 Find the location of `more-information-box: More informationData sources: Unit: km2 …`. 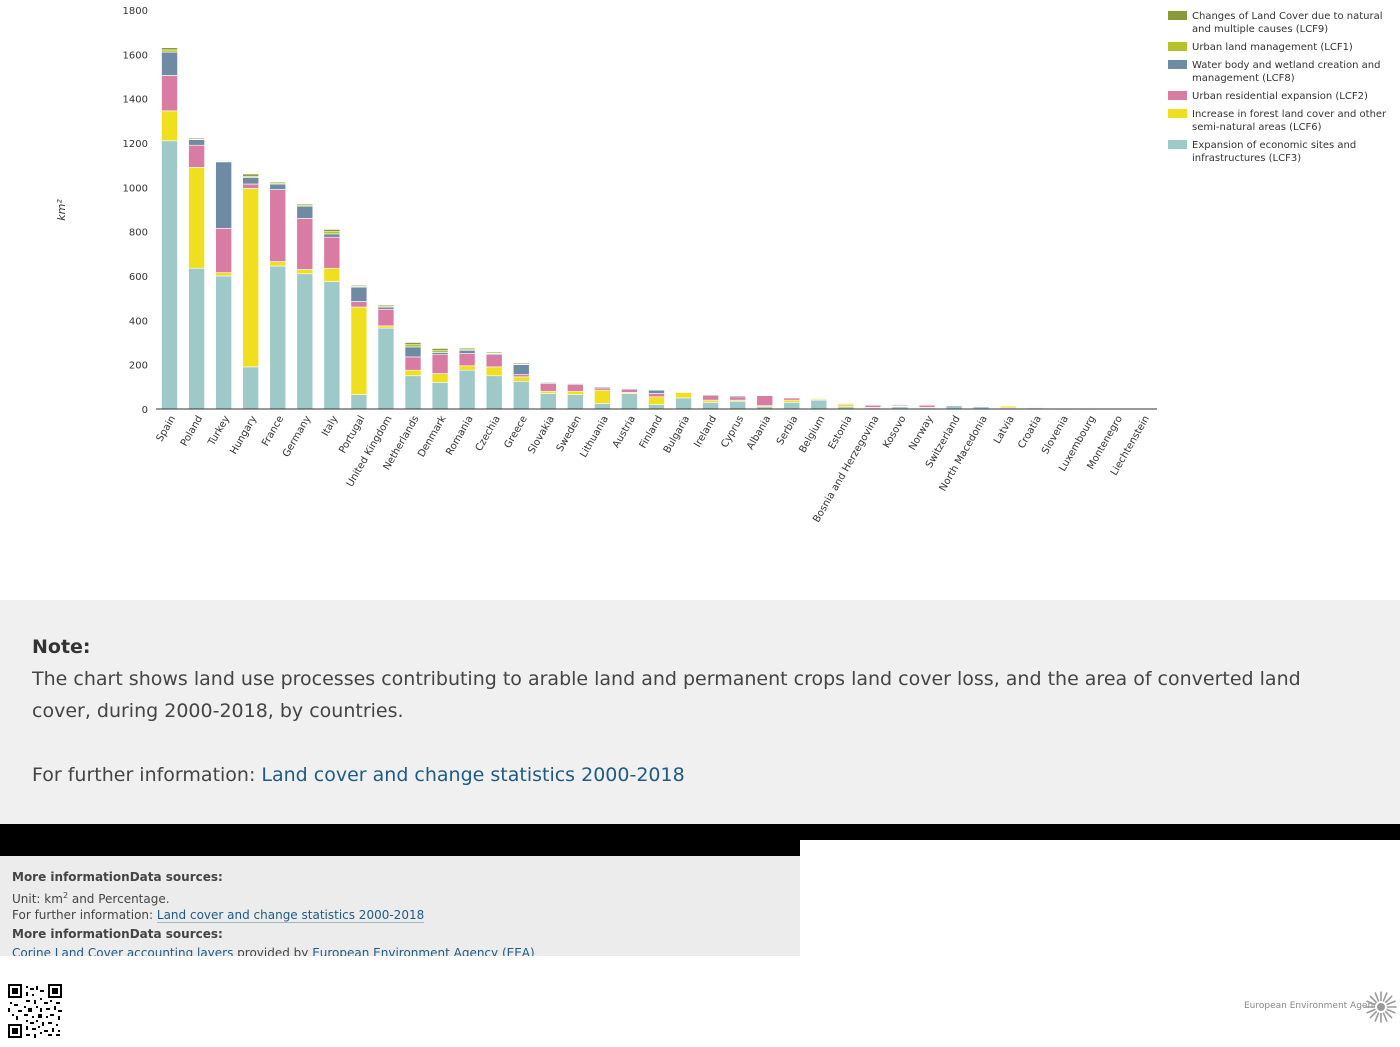

more-information-box: More informationData sources: Unit: km2 … is located at coordinates (400, 906).